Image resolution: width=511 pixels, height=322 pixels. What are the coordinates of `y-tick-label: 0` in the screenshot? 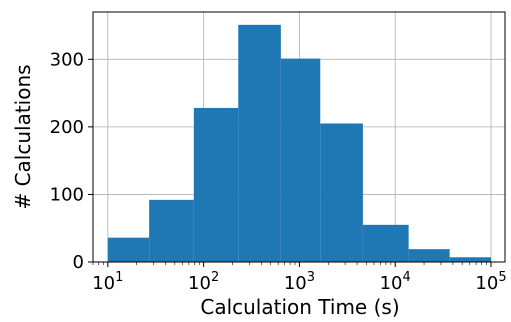 It's located at (78, 262).